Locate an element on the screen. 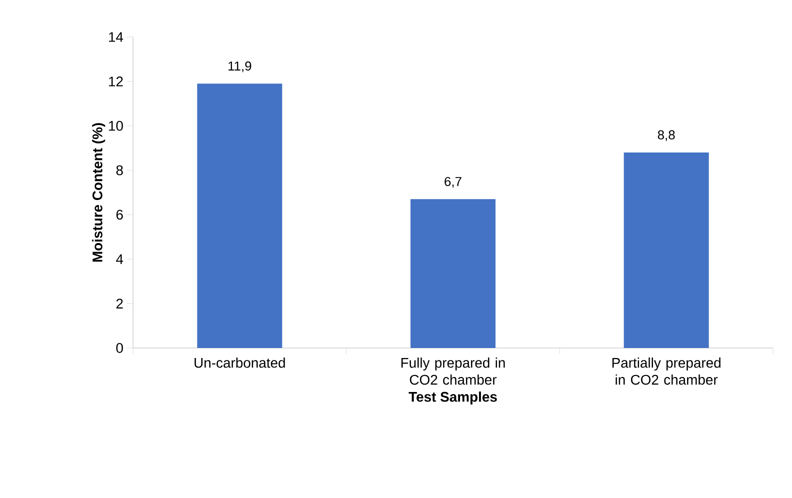 The image size is (792, 498). y-tick-label: 2 is located at coordinates (119, 303).